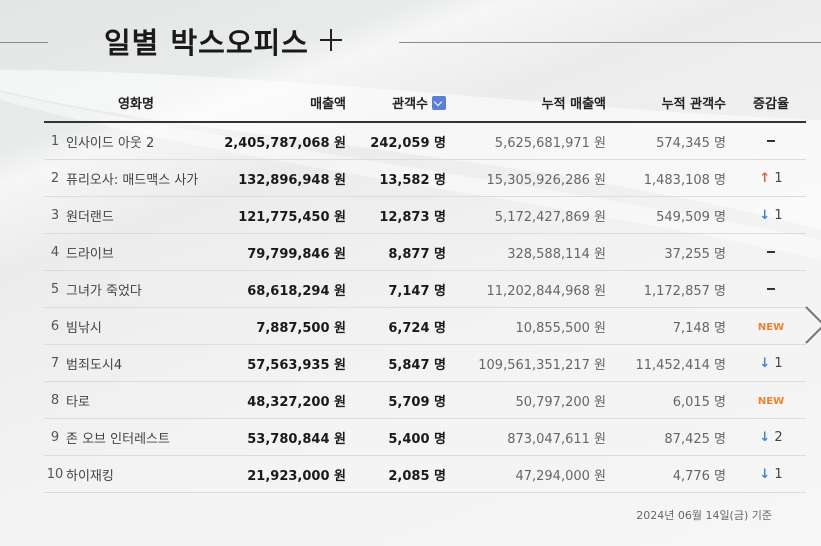 This screenshot has height=546, width=821. I want to click on cum-audience-cell: 7,148 명, so click(676, 326).